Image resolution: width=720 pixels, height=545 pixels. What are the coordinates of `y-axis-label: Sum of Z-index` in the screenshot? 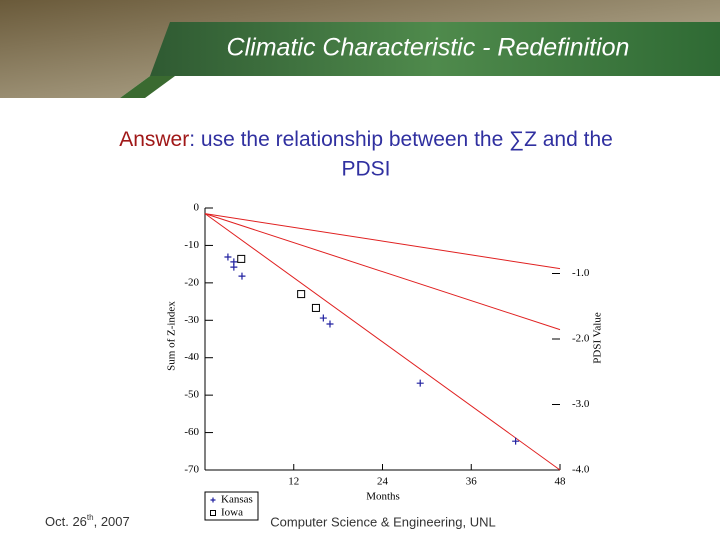 It's located at (172, 336).